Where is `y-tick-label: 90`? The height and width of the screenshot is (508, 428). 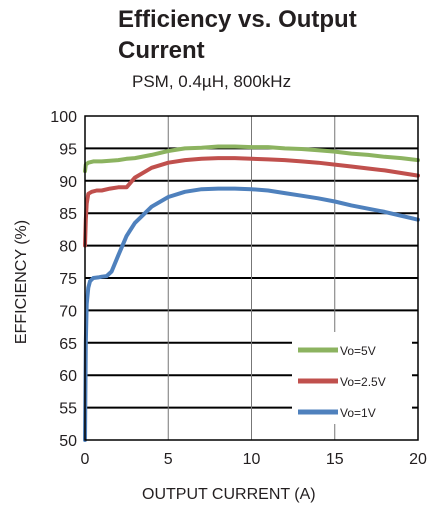 y-tick-label: 90 is located at coordinates (68, 182).